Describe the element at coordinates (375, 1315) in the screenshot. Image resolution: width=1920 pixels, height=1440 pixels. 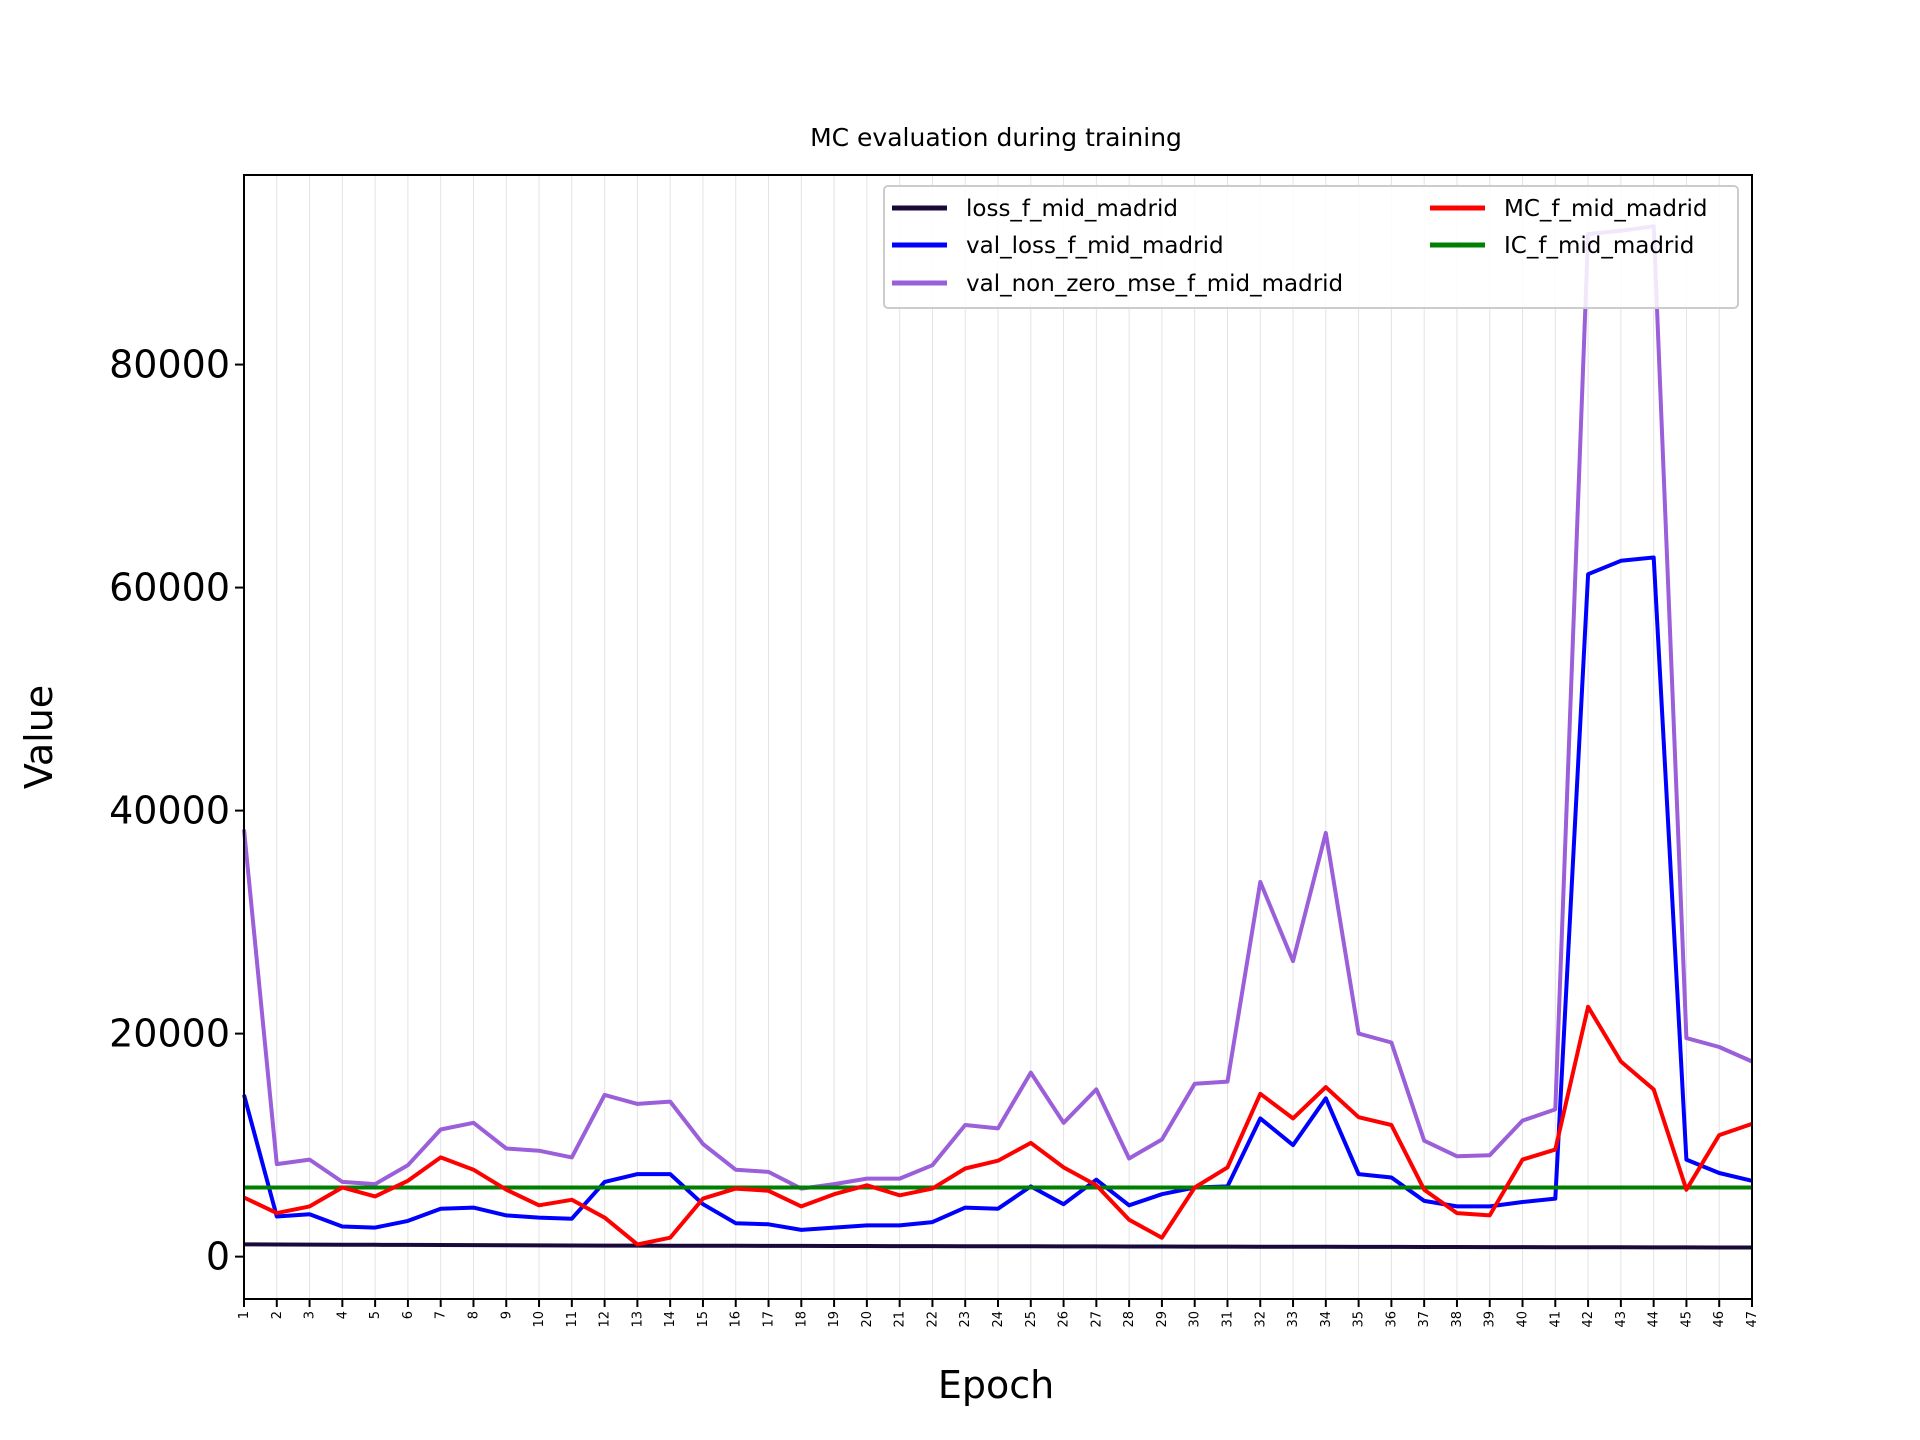
I see `x-tick-label: 5` at that location.